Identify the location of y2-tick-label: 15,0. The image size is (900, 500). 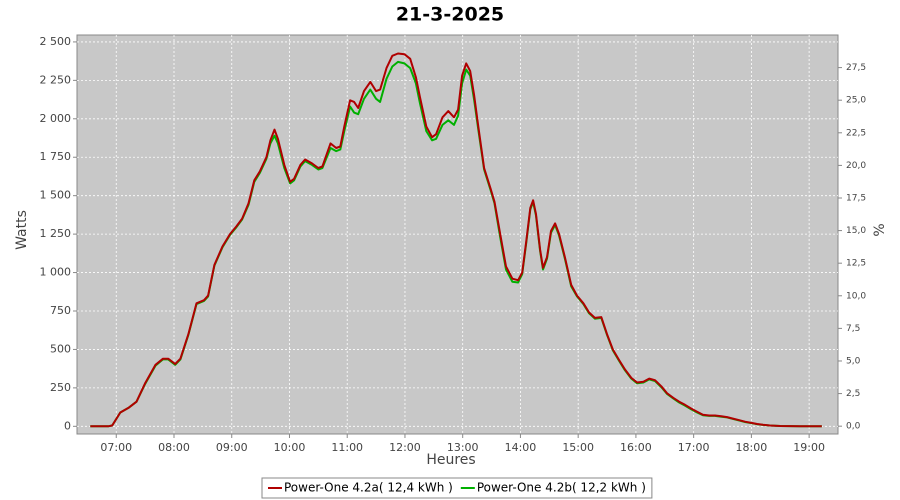
(856, 231).